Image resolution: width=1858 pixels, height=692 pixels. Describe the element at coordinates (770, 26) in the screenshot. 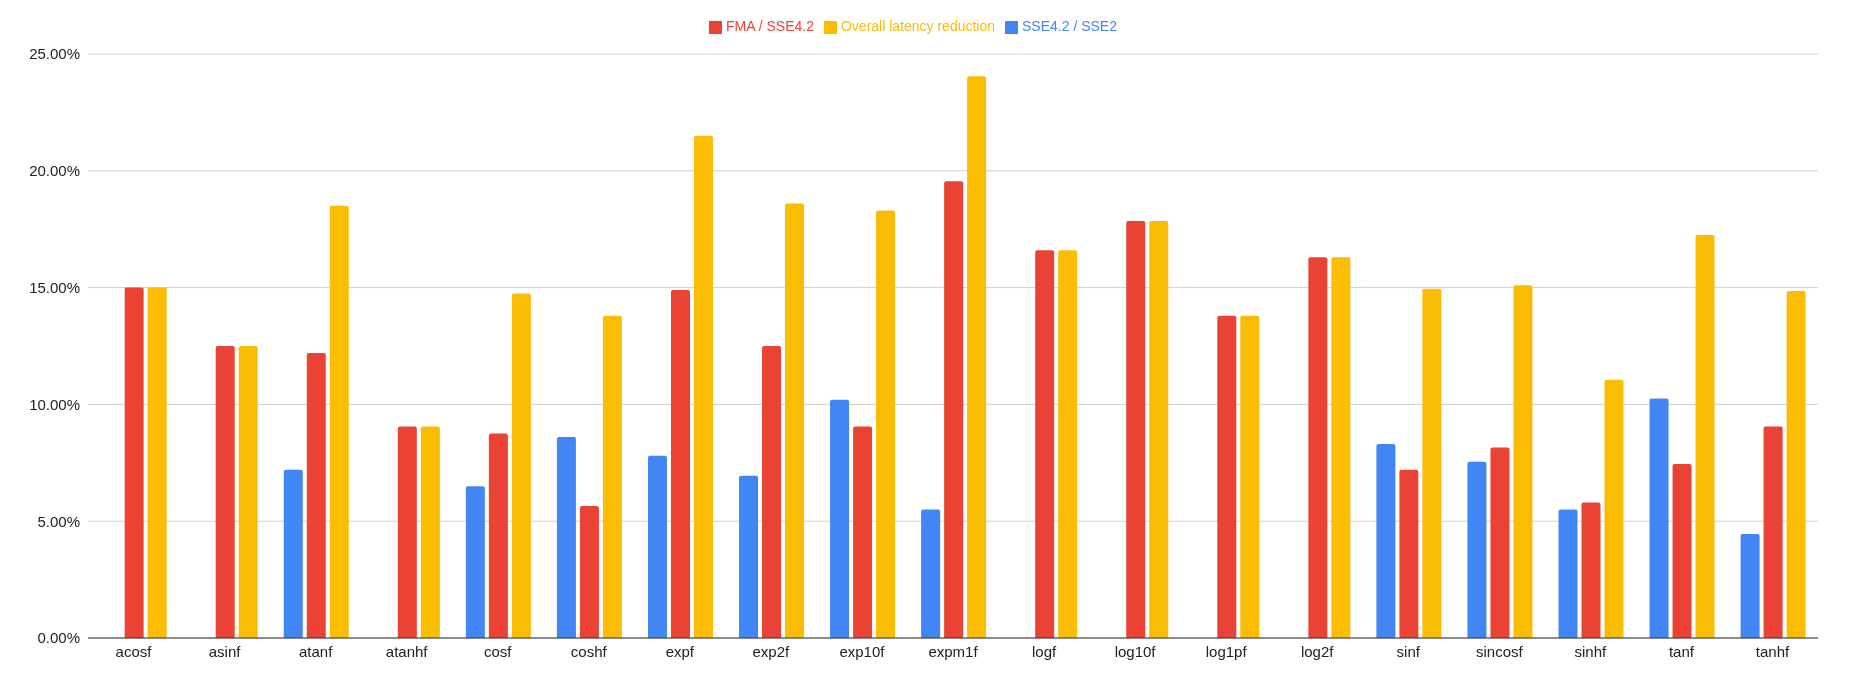

I see `legend-label: FMA / SSE4.2` at that location.